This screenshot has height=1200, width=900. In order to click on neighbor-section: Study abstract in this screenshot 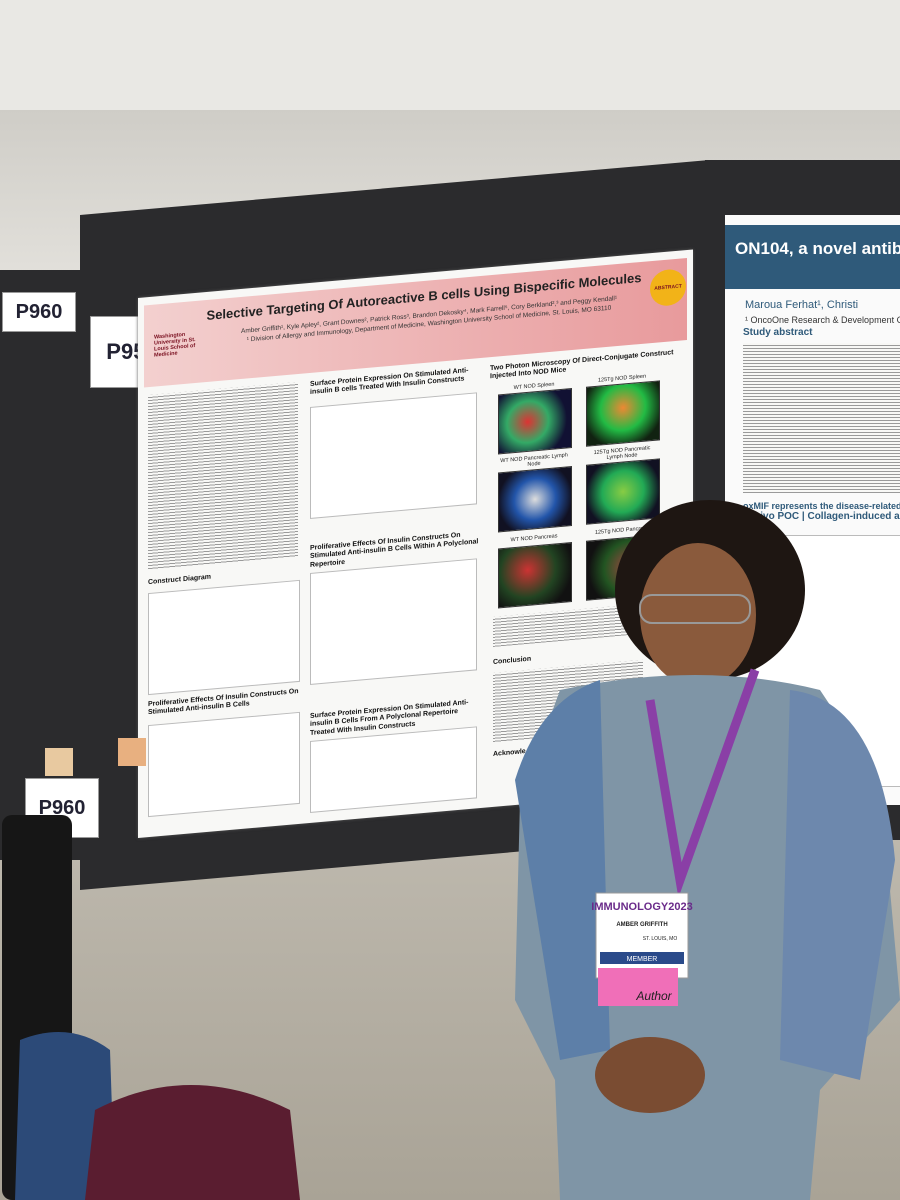, I will do `click(778, 332)`.